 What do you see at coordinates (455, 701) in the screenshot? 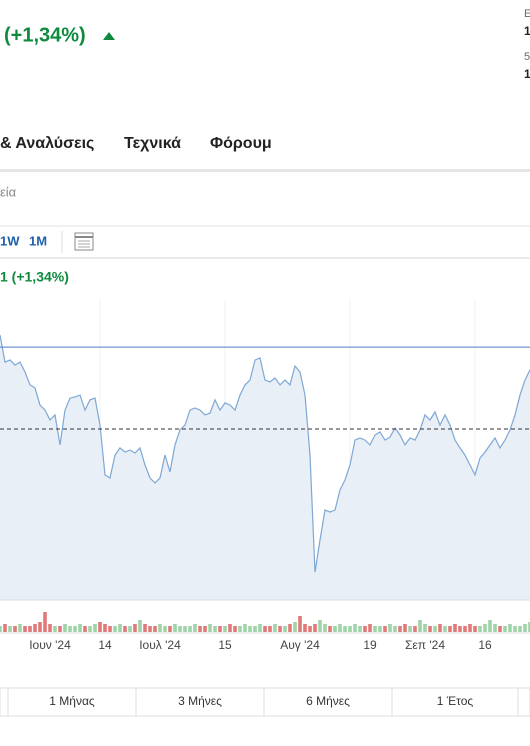
I see `range-button: 1 Έτος` at bounding box center [455, 701].